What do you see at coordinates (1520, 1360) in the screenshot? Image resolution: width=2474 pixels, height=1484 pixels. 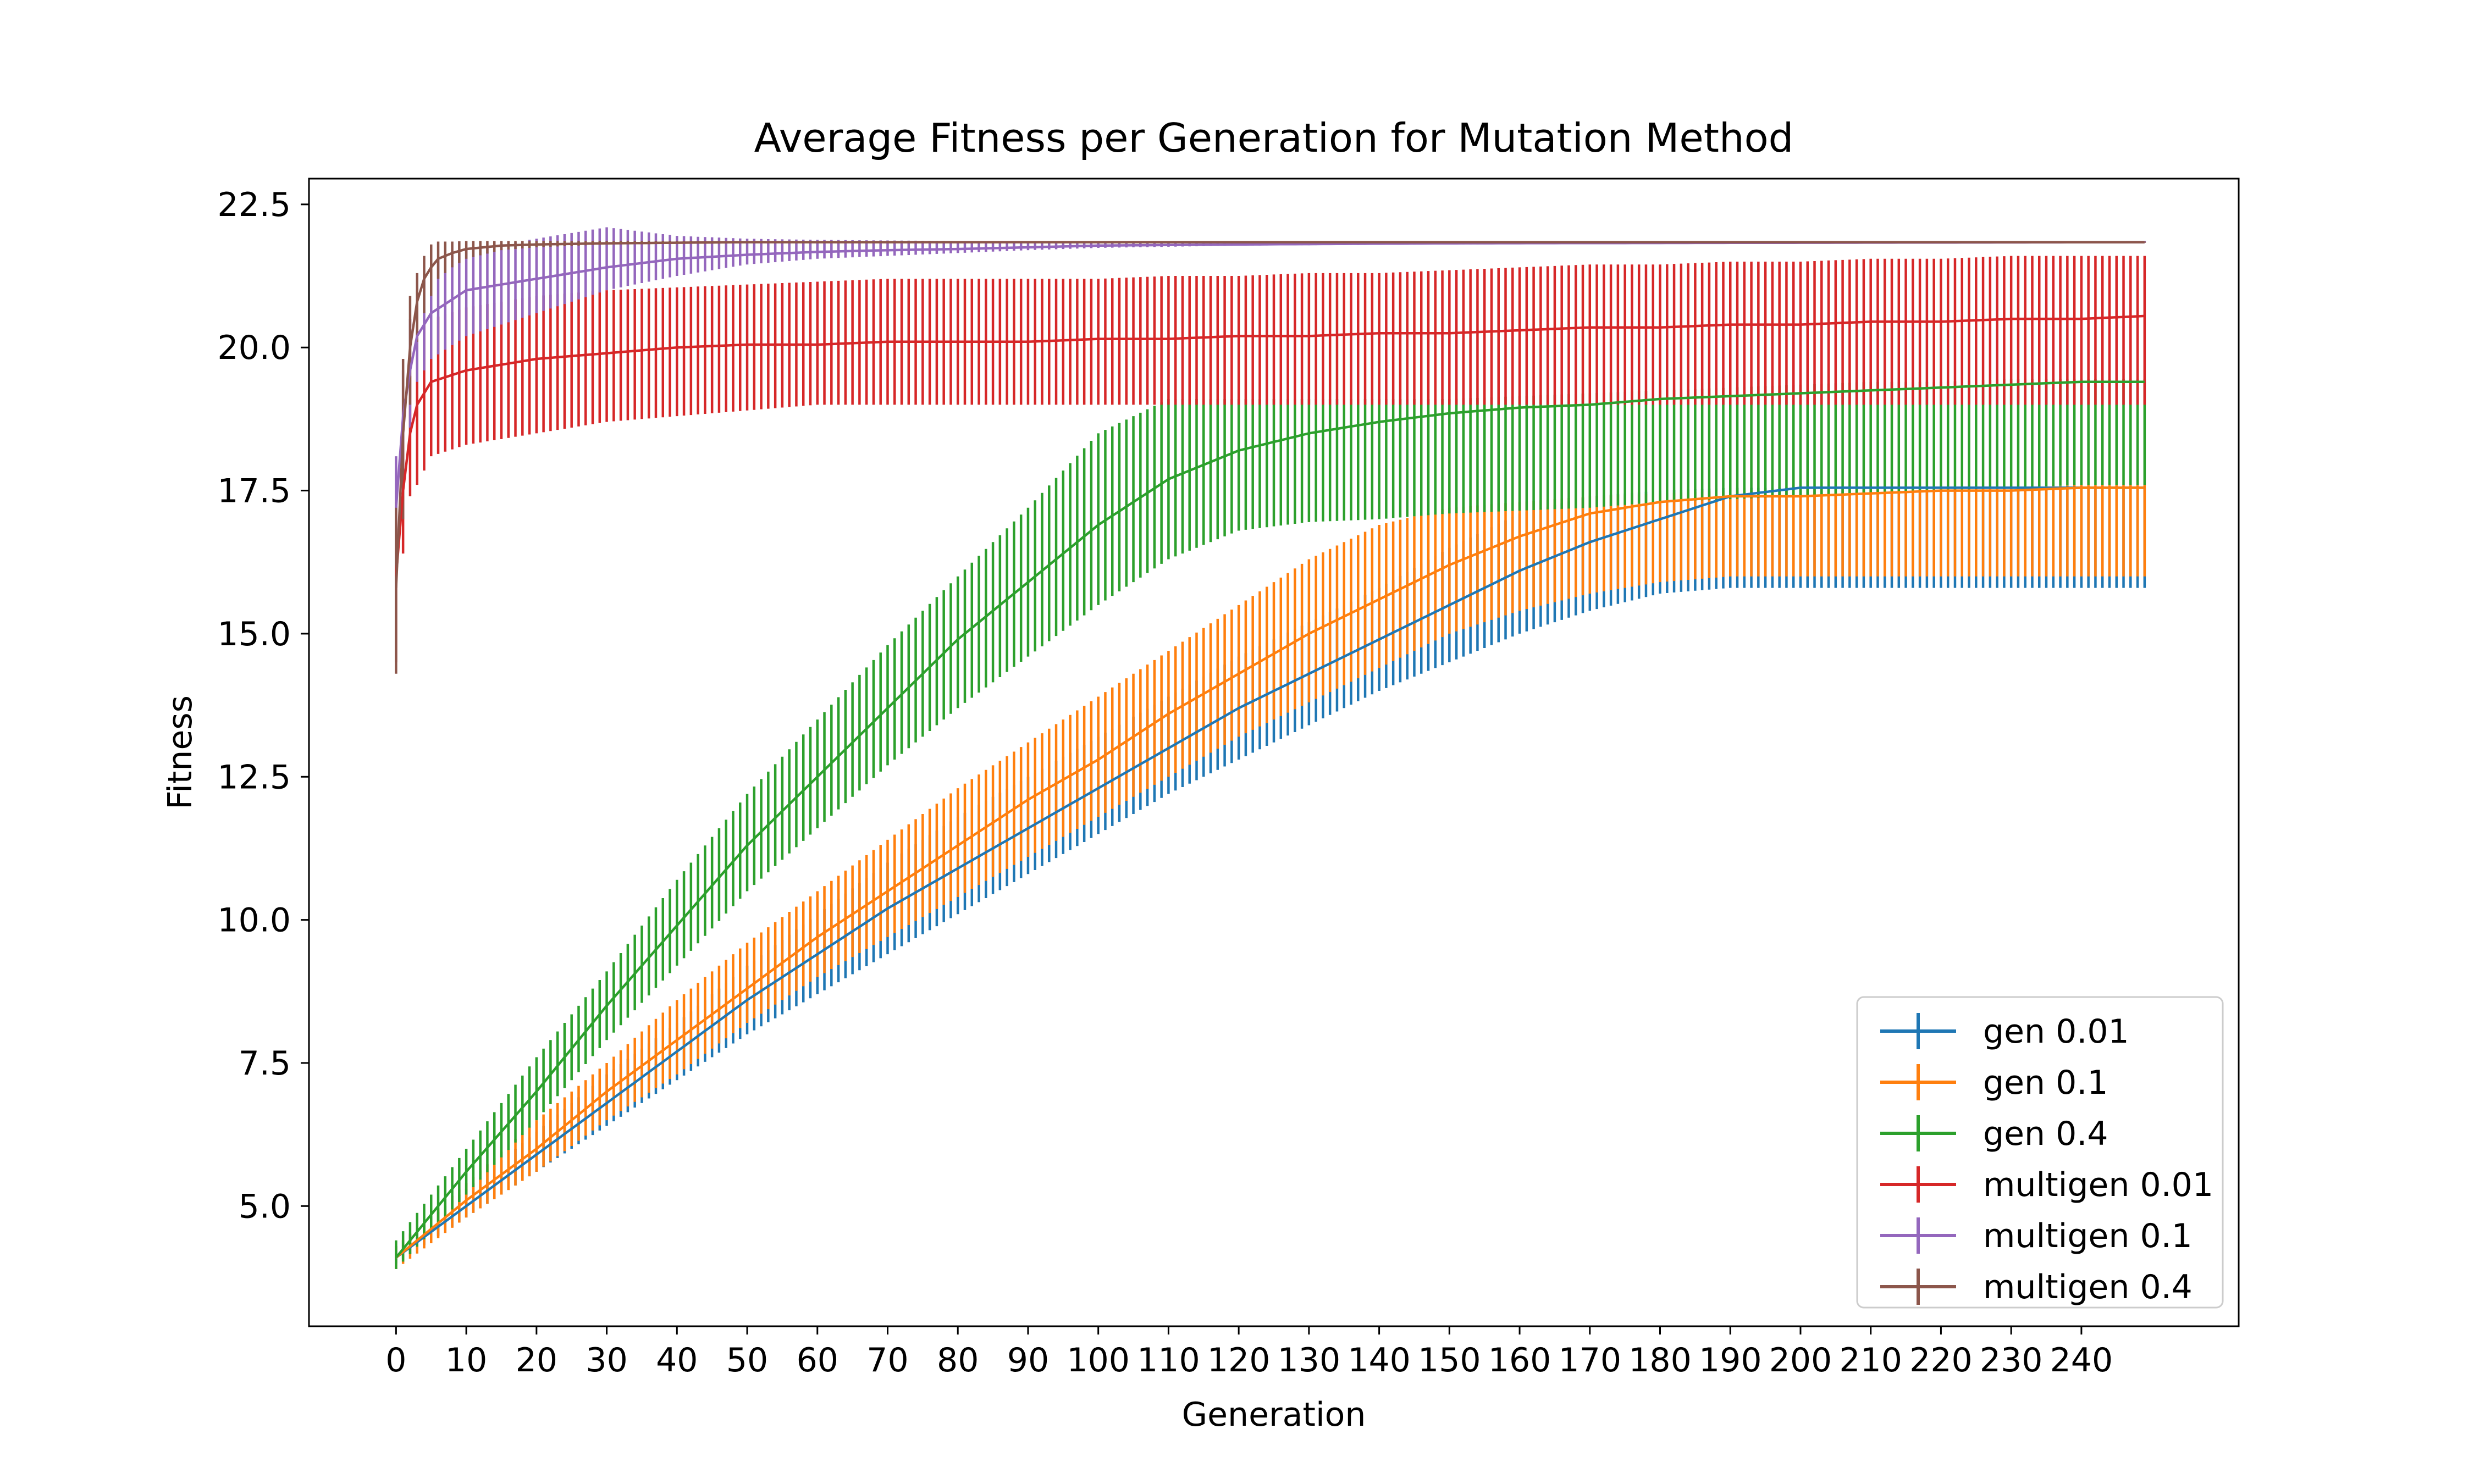 I see `x-tick-label: 160` at bounding box center [1520, 1360].